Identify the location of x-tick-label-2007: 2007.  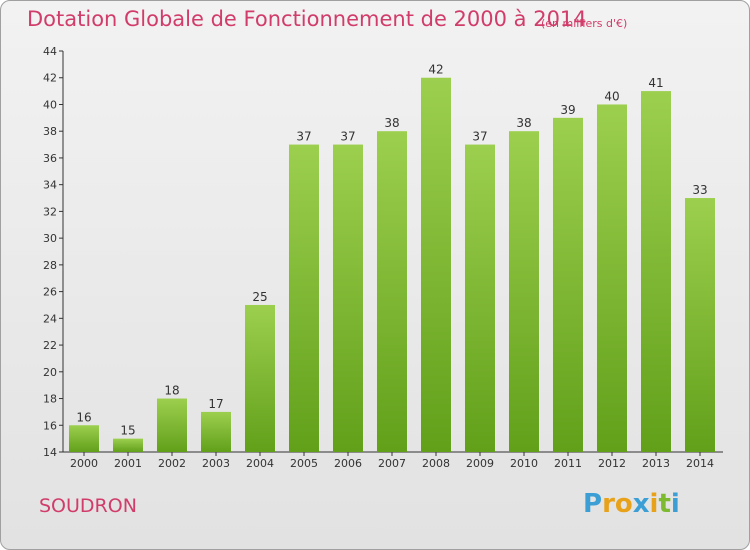
(392, 463).